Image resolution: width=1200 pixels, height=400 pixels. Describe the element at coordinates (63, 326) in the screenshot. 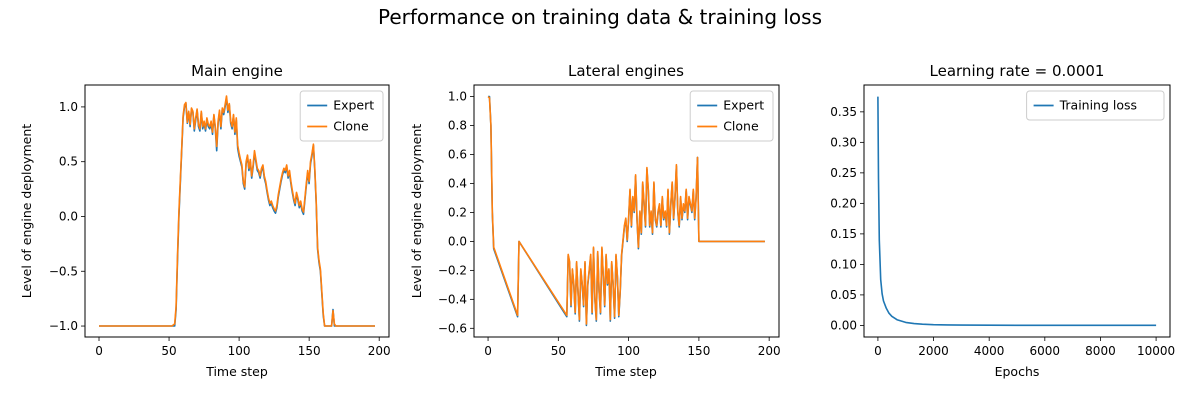

I see `y-tick-label: −1.0` at that location.